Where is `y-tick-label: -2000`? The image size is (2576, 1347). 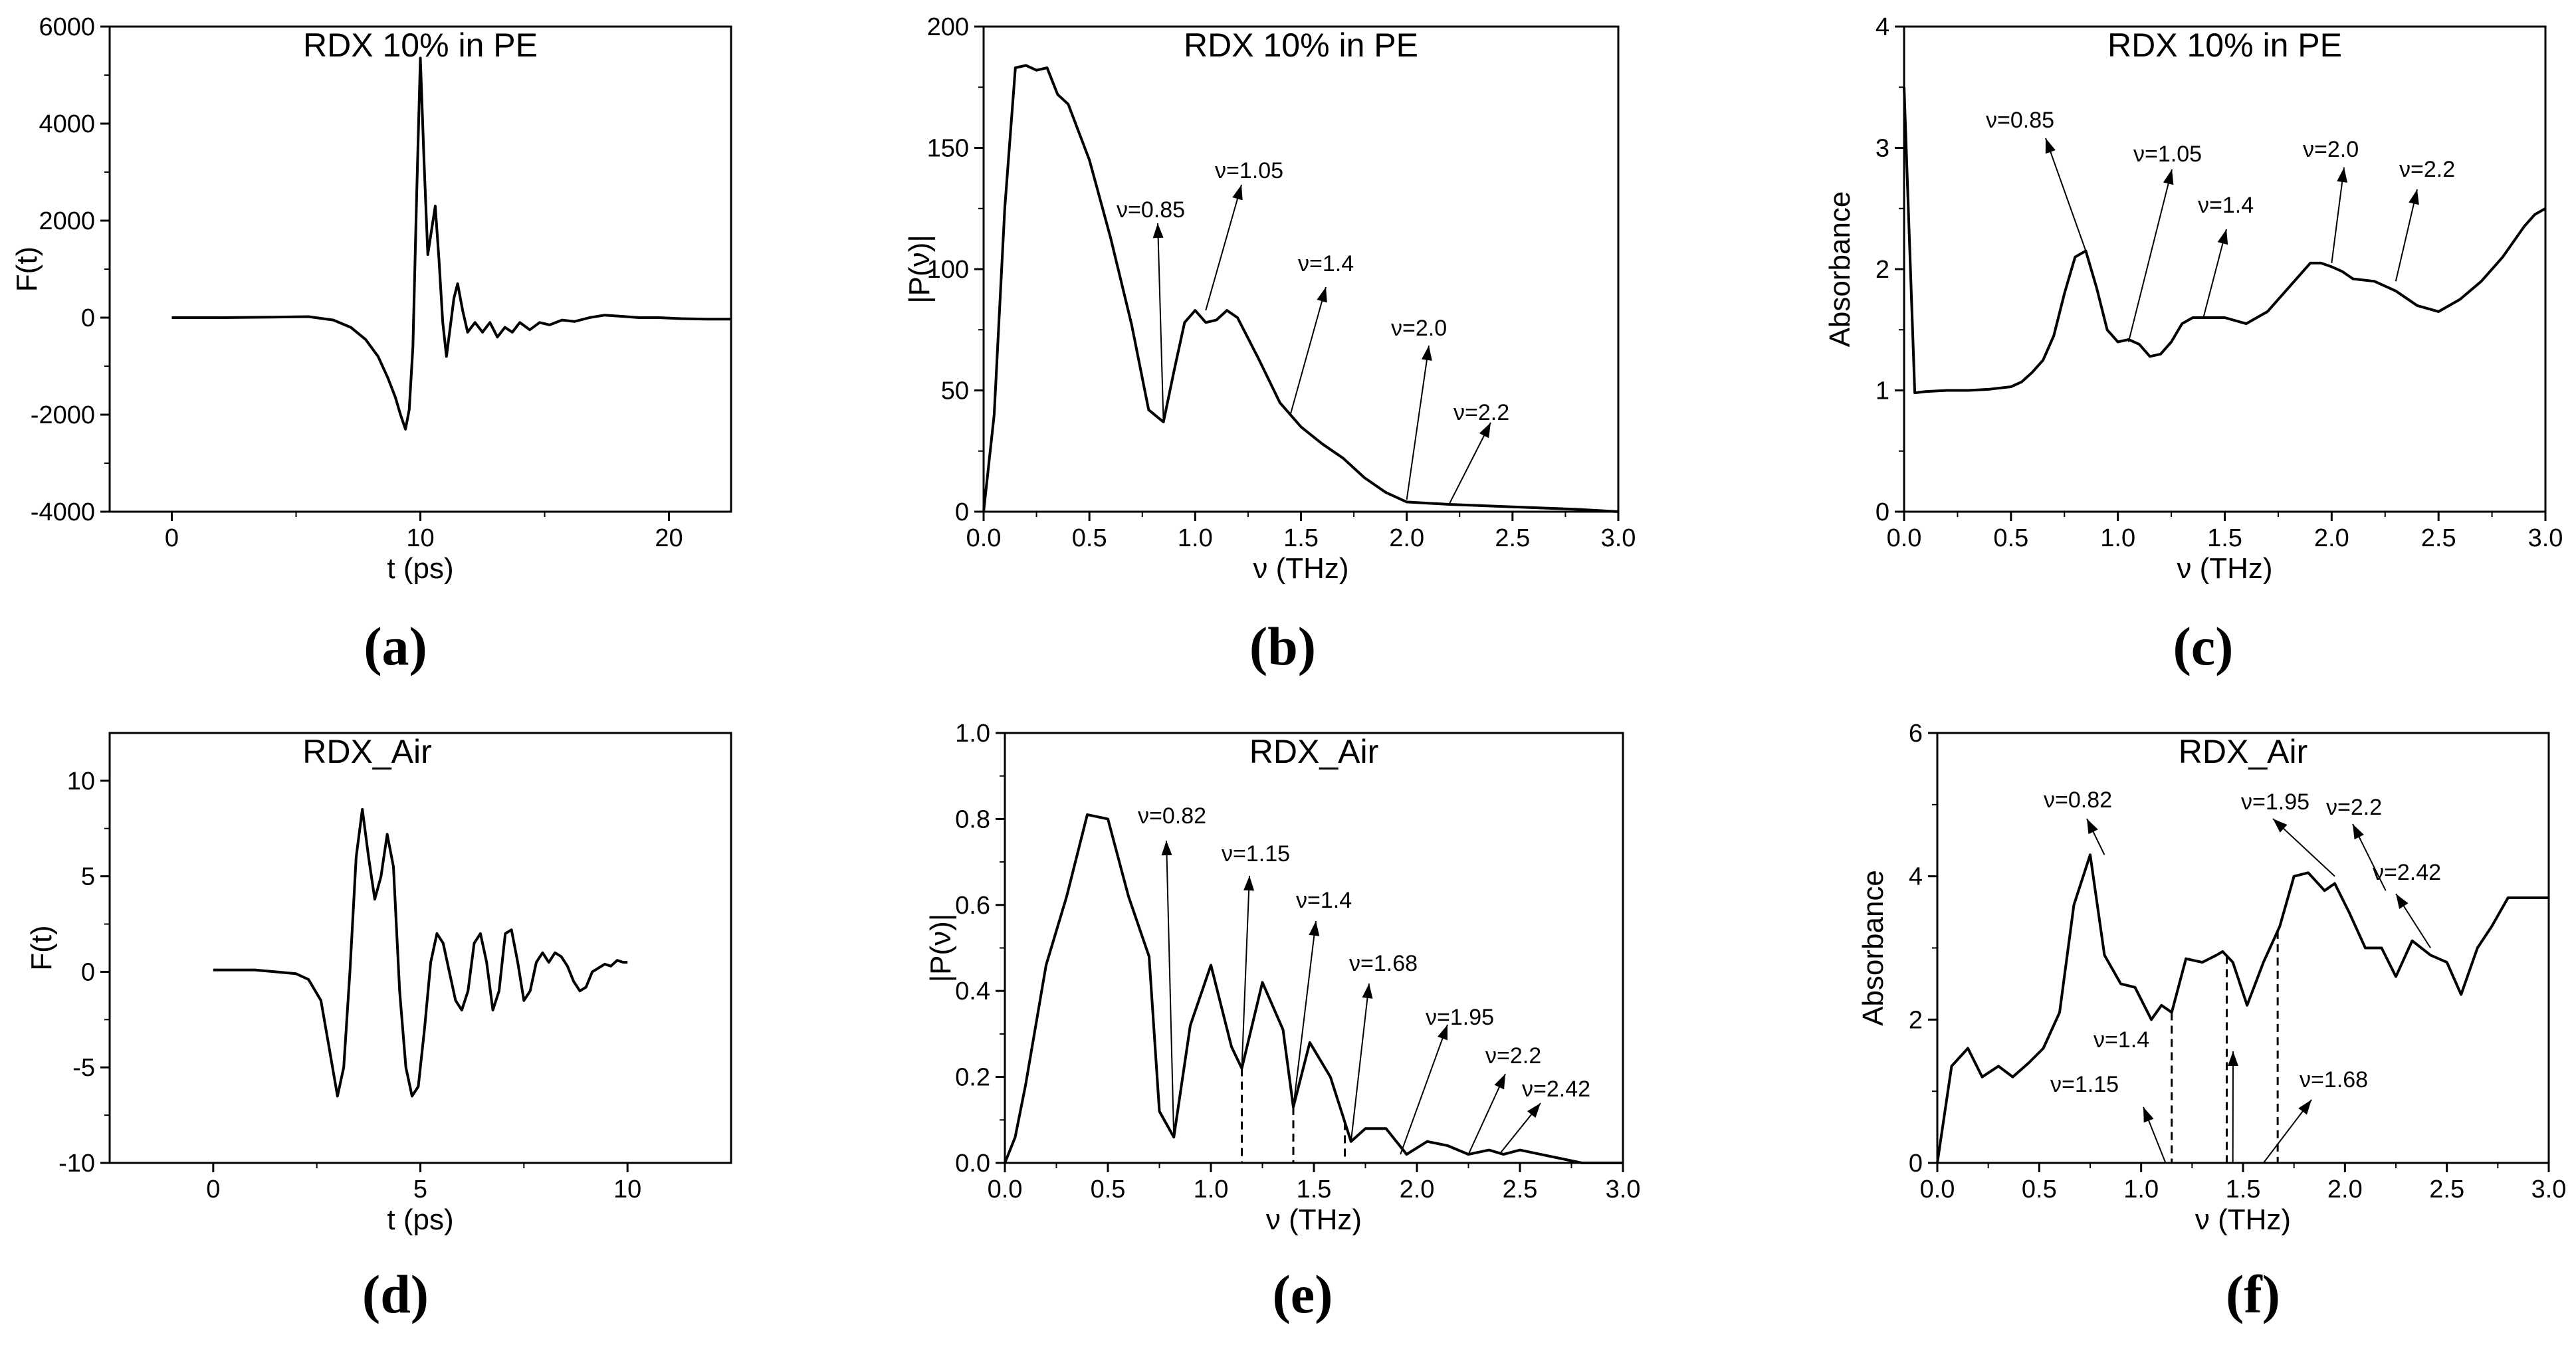 y-tick-label: -2000 is located at coordinates (63, 415).